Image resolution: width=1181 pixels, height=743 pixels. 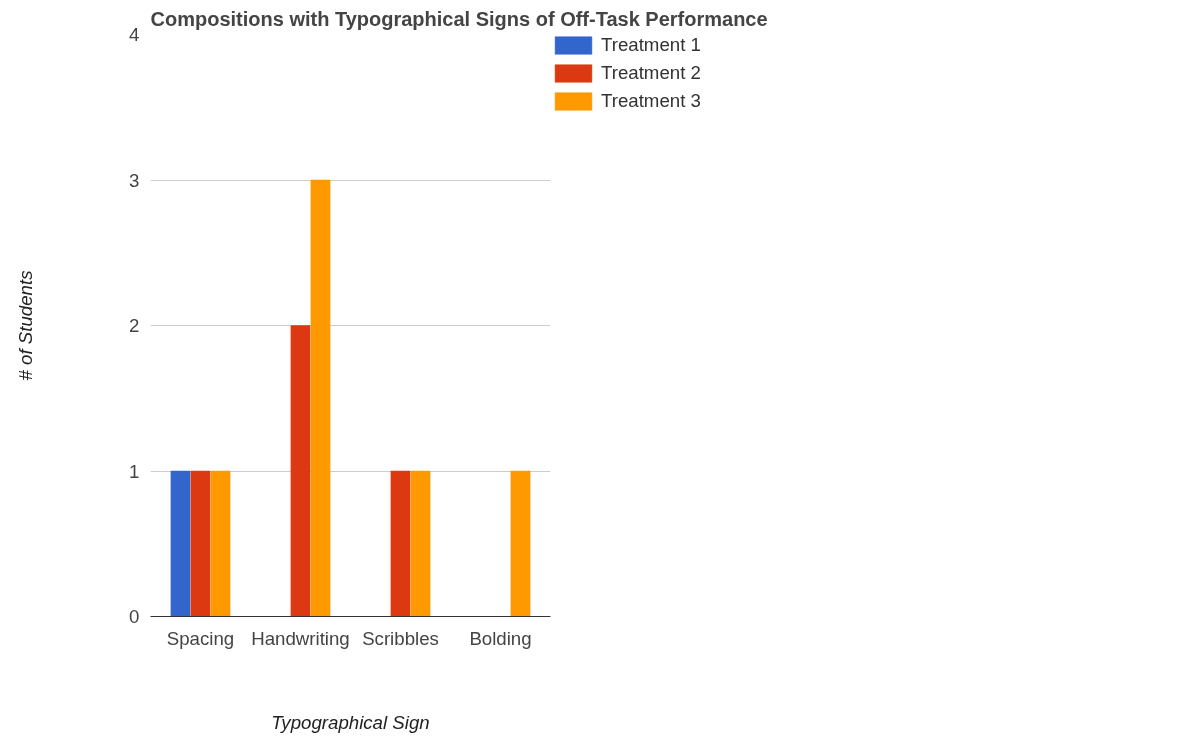 What do you see at coordinates (651, 101) in the screenshot?
I see `legend-label: Treatment 3` at bounding box center [651, 101].